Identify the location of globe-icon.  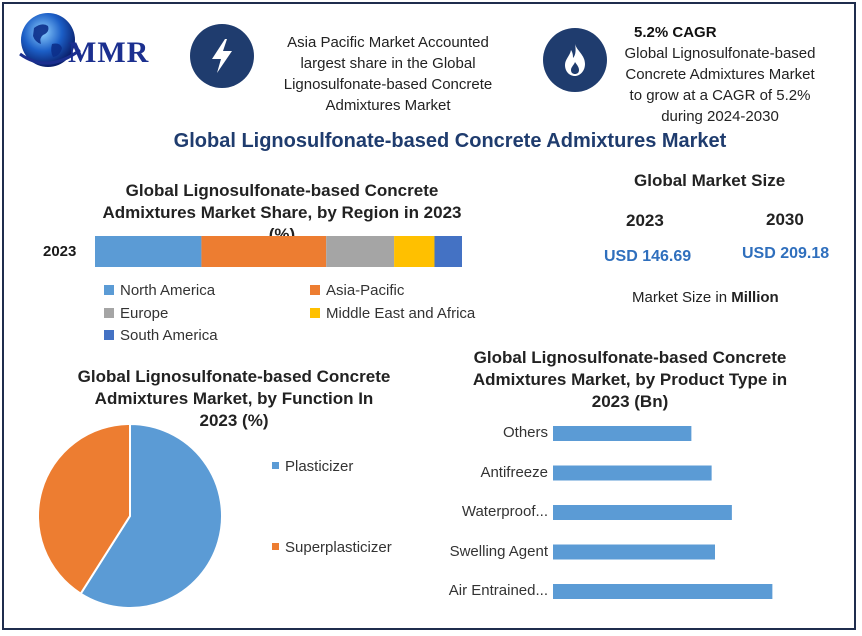
(50, 40).